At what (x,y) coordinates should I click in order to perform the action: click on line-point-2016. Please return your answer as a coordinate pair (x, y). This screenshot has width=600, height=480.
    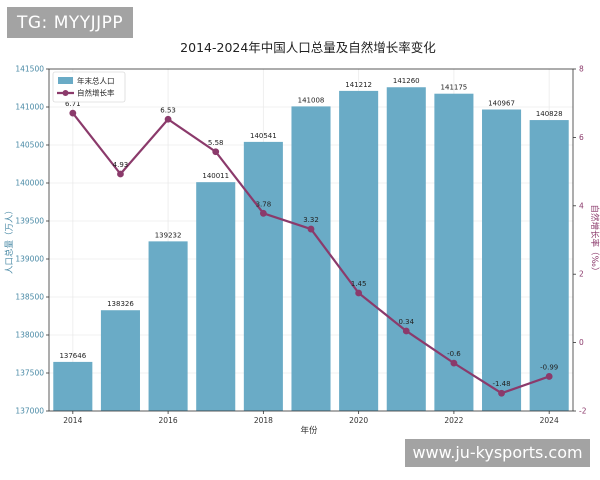
    Looking at the image, I should click on (168, 119).